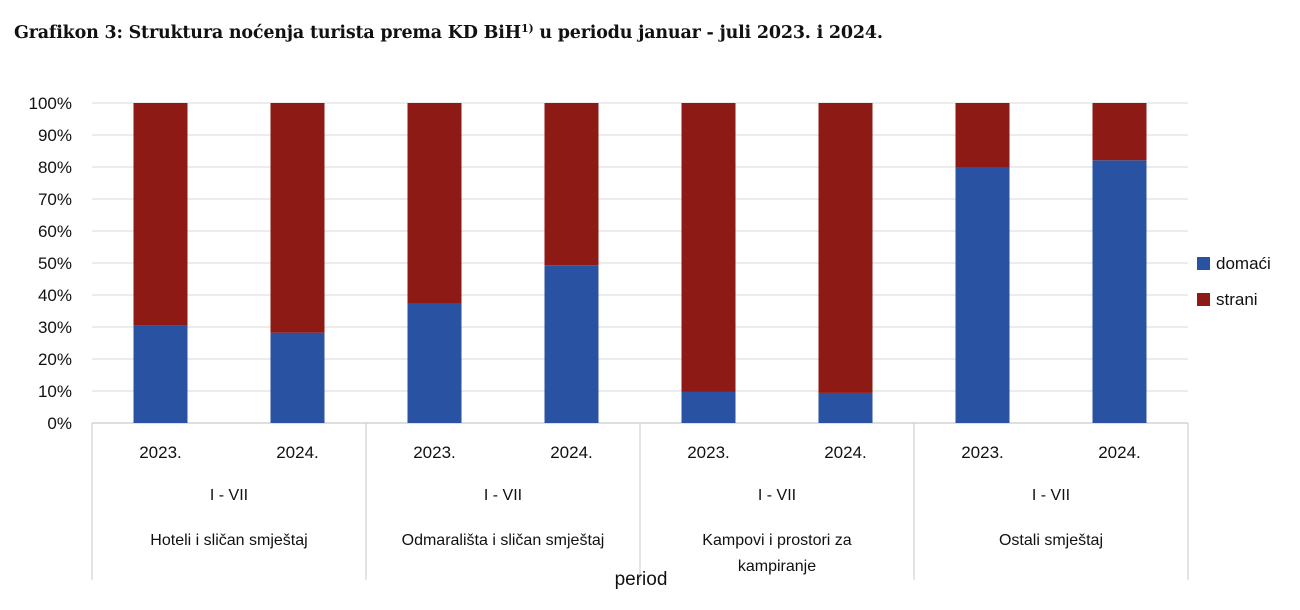 This screenshot has width=1300, height=610. I want to click on y-tick-label: 50%, so click(55, 263).